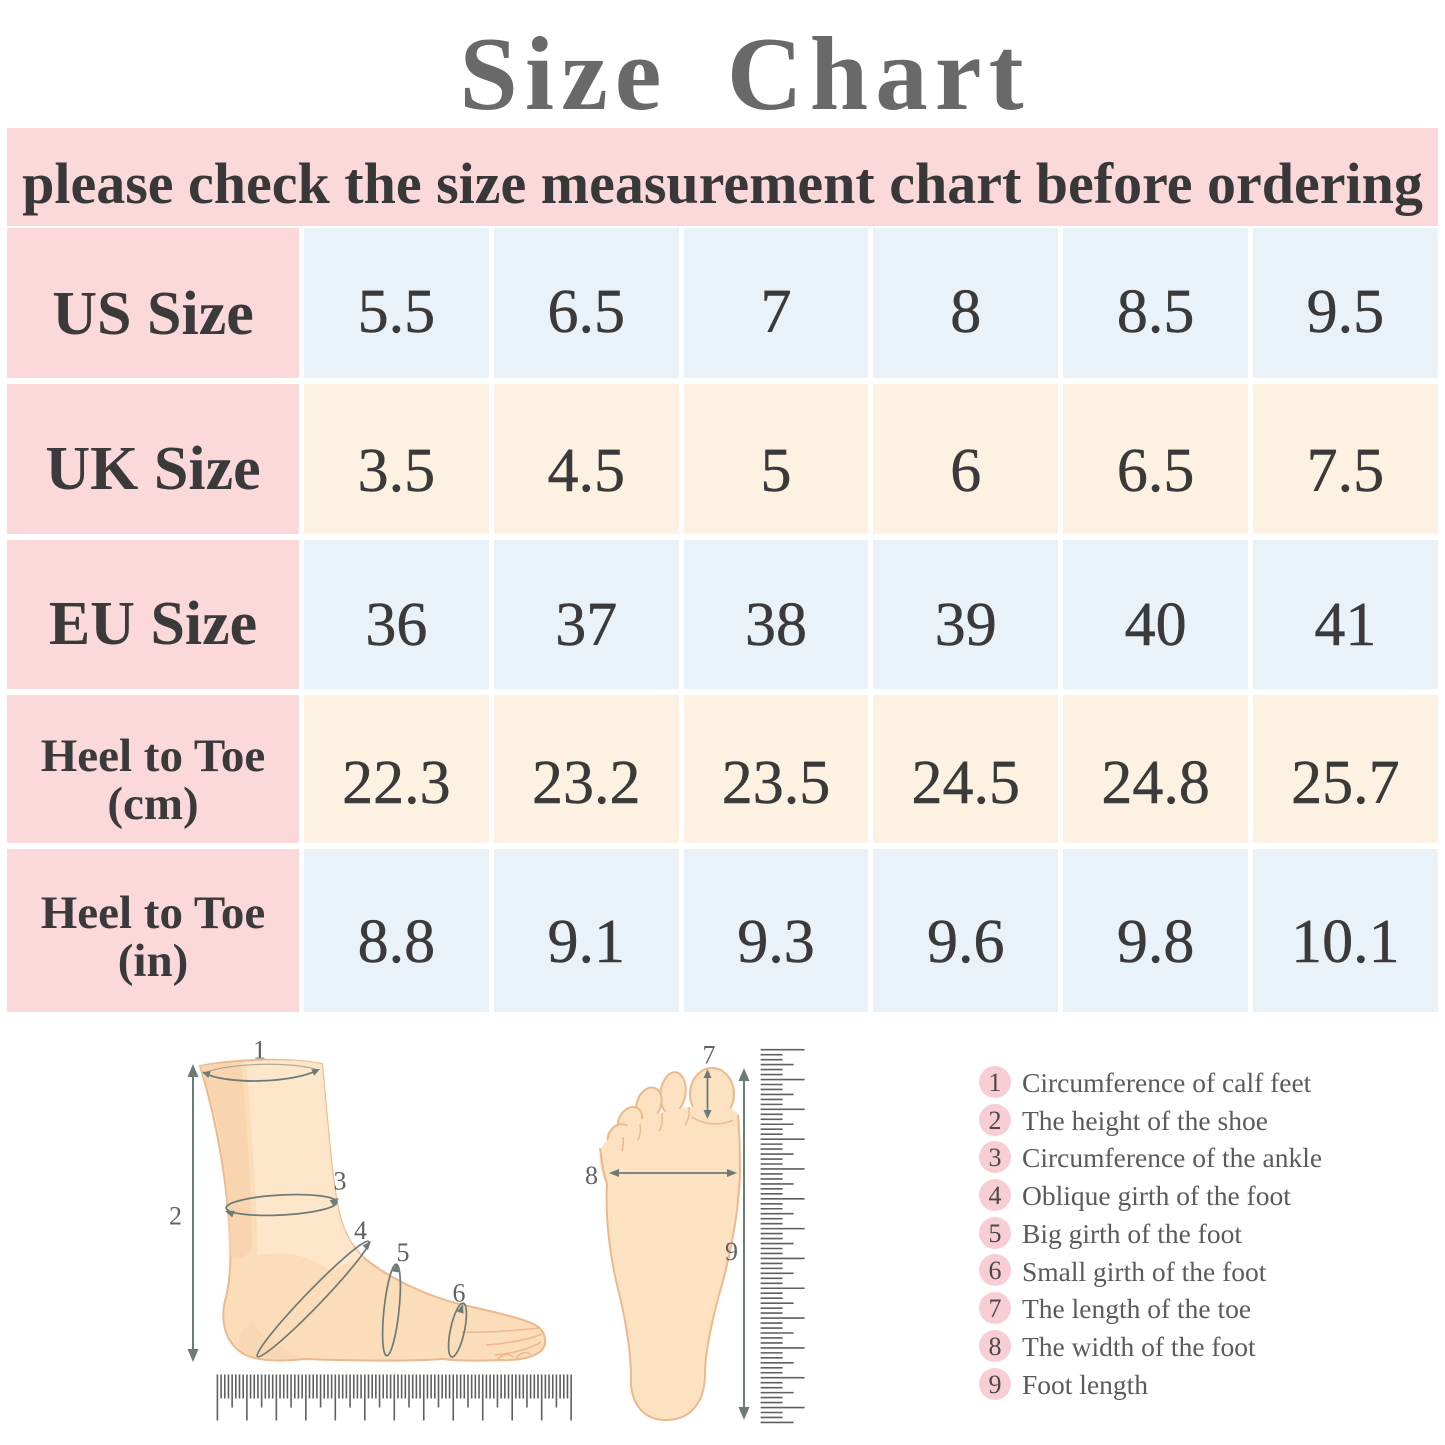 This screenshot has width=1445, height=1445. I want to click on svg-text: 1, so click(259, 1050).